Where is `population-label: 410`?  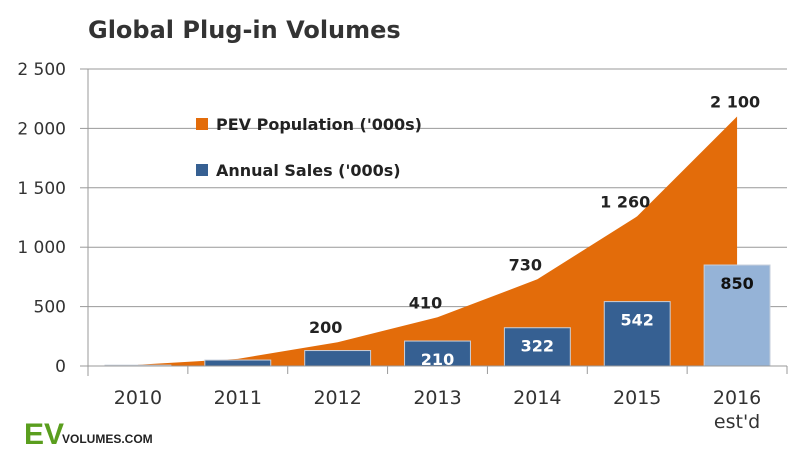
population-label: 410 is located at coordinates (425, 302).